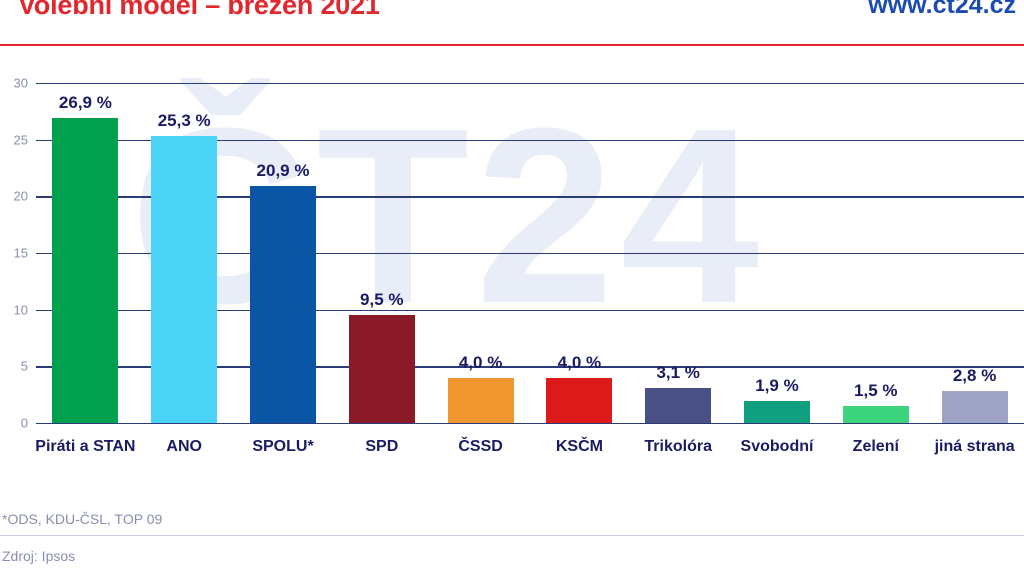 Image resolution: width=1024 pixels, height=575 pixels. I want to click on bar-value-label: 26,9 %, so click(85, 103).